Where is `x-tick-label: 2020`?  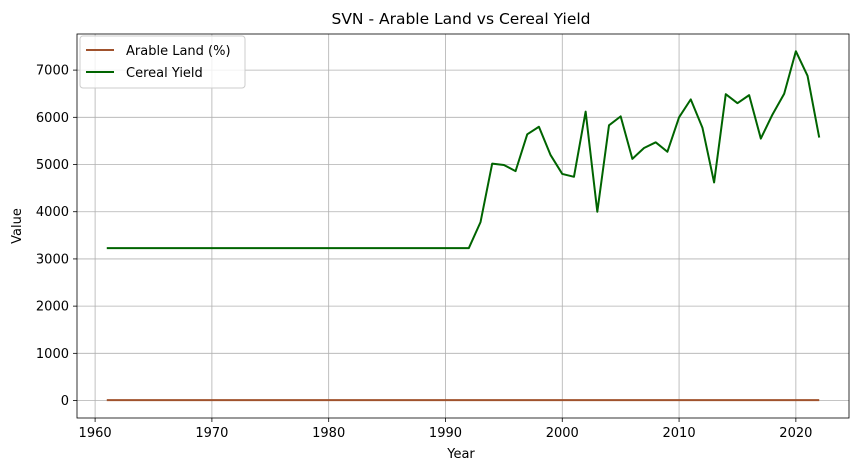 x-tick-label: 2020 is located at coordinates (795, 433).